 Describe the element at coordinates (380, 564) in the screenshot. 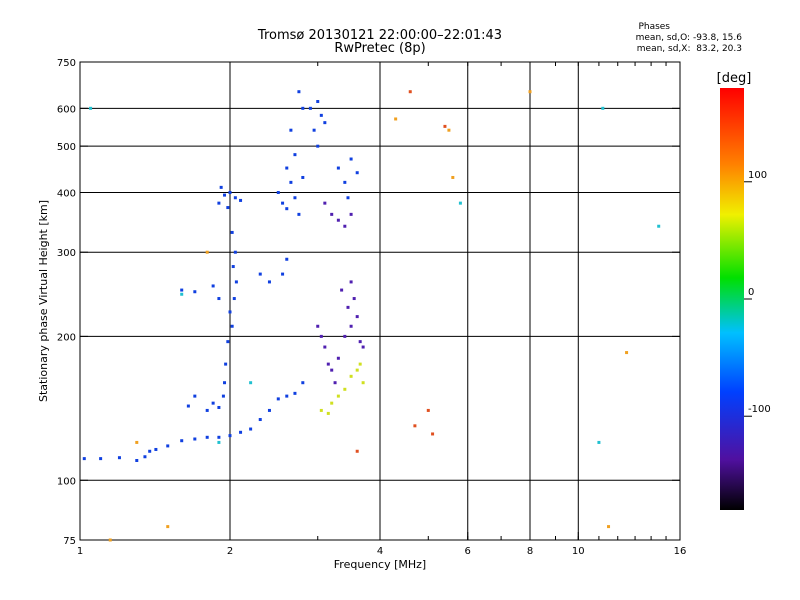

I see `x-axis-label: Frequency [MHz]` at that location.